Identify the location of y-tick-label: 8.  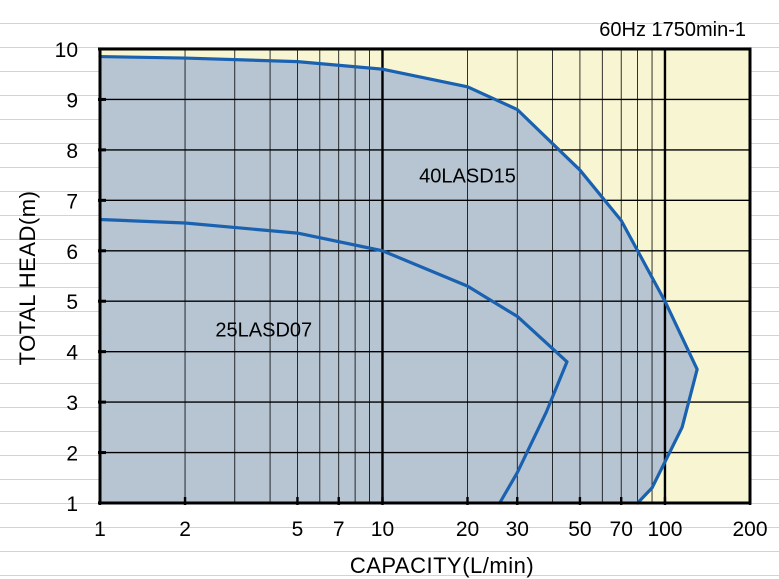
(72, 151).